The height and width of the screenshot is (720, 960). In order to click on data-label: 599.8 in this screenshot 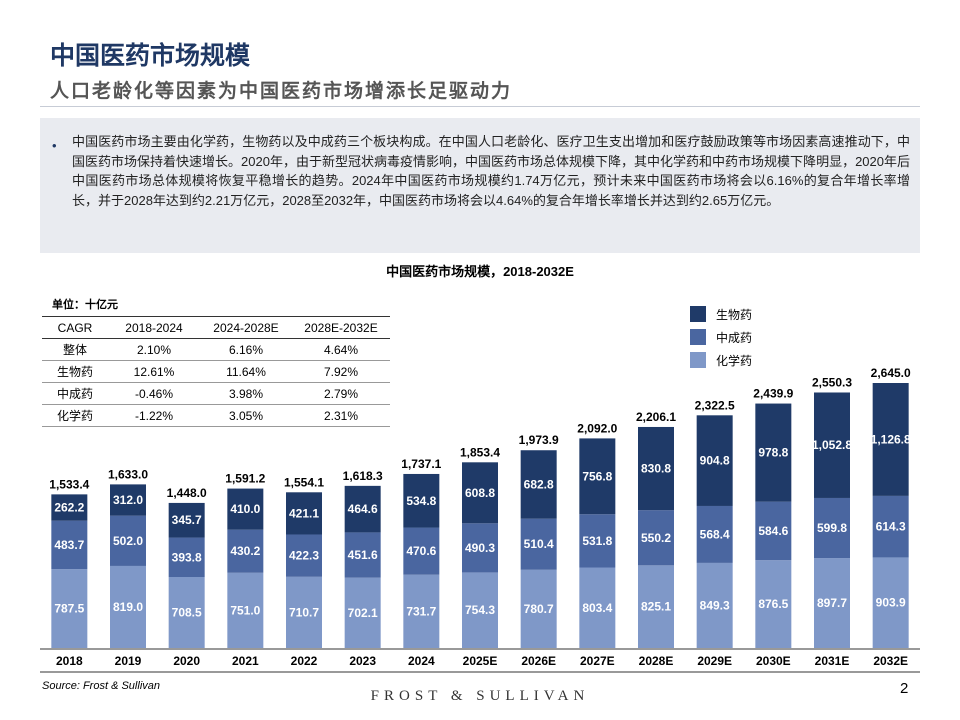, I will do `click(832, 528)`.